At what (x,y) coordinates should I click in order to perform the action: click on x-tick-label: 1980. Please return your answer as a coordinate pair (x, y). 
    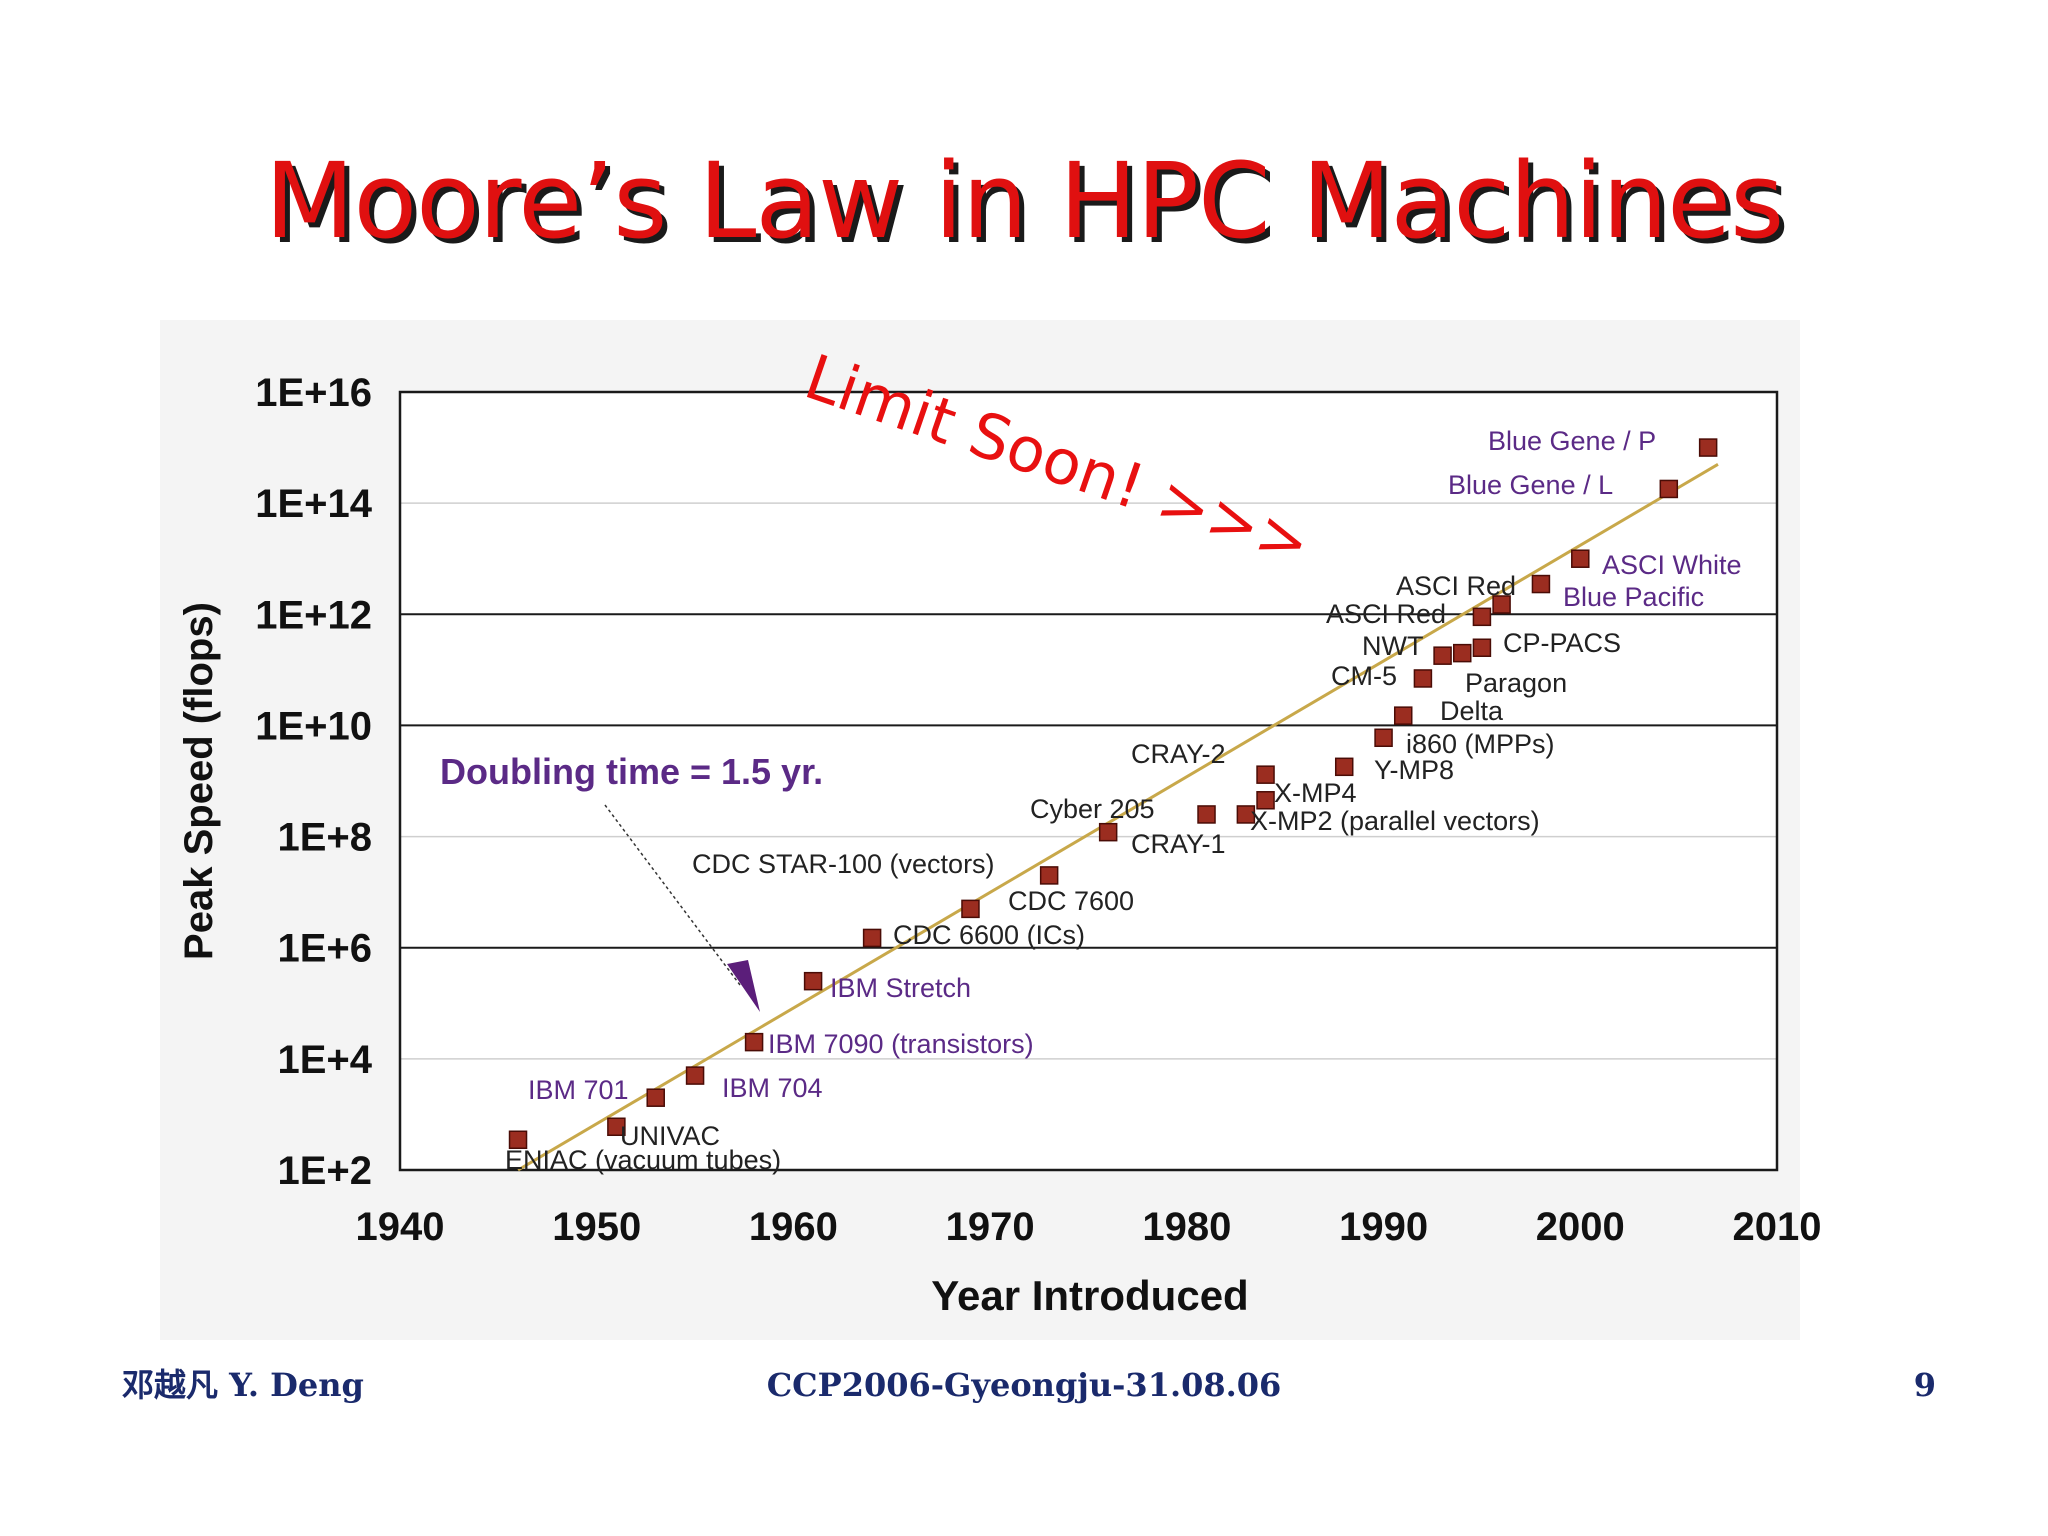
    Looking at the image, I should click on (1186, 1227).